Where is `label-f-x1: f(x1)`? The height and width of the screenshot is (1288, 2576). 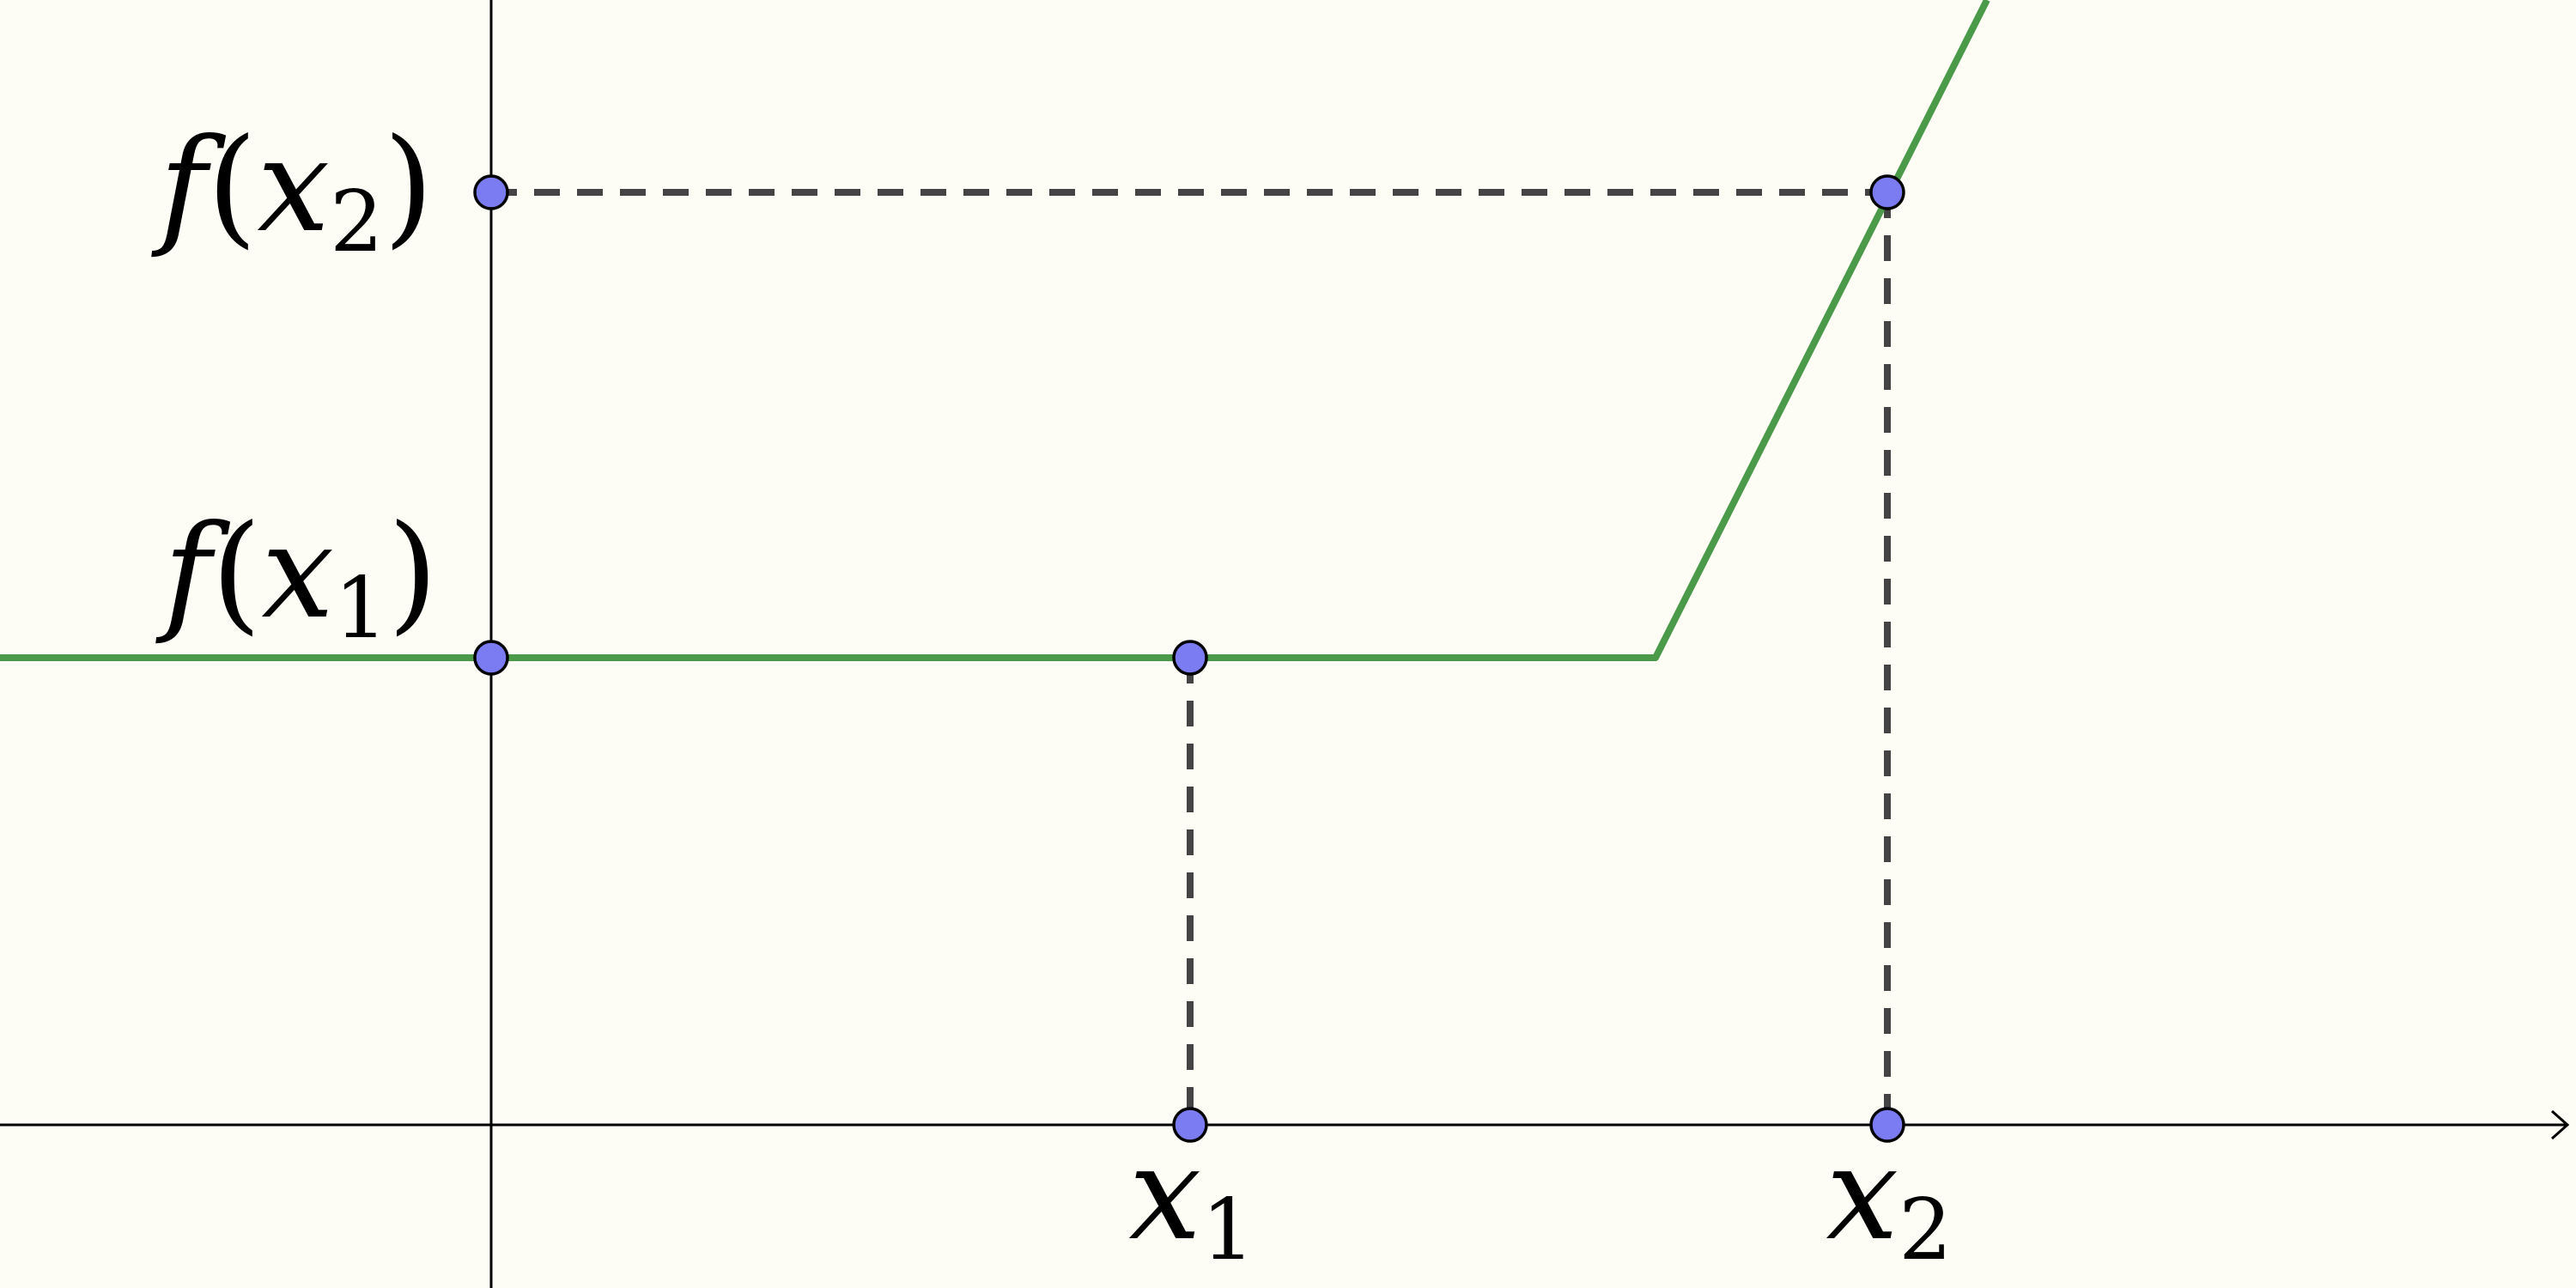
label-f-x1: f(x1) is located at coordinates (296, 578).